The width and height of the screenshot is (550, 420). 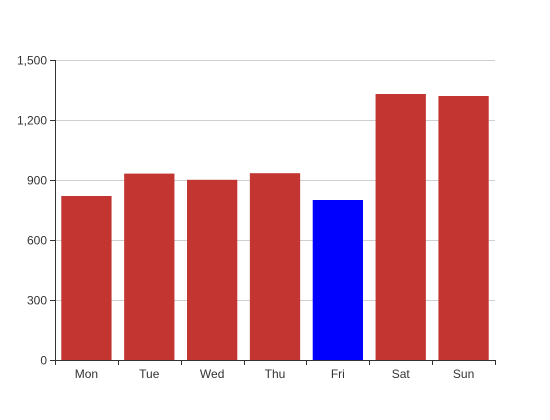 What do you see at coordinates (149, 266) in the screenshot?
I see `bar-tue` at bounding box center [149, 266].